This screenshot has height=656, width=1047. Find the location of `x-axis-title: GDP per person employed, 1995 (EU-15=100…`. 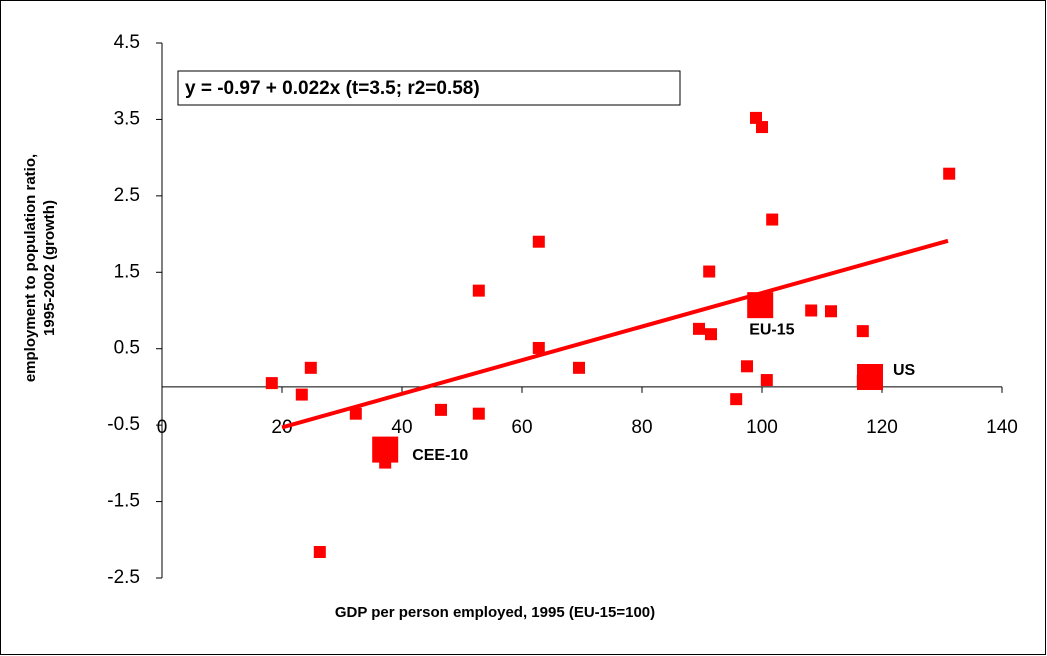

x-axis-title: GDP per person employed, 1995 (EU-15=100… is located at coordinates (495, 612).